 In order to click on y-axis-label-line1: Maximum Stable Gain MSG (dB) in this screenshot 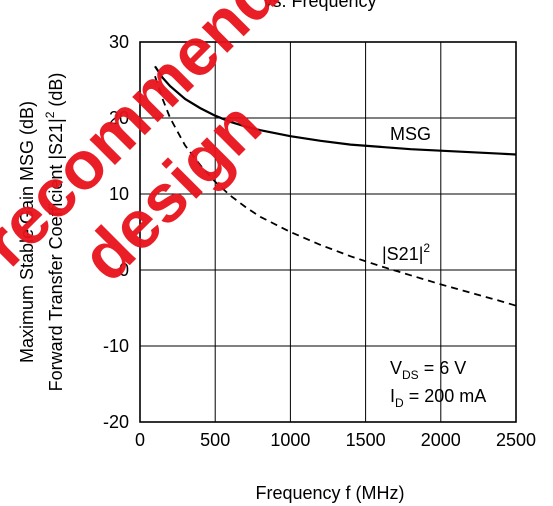, I will do `click(27, 232)`.